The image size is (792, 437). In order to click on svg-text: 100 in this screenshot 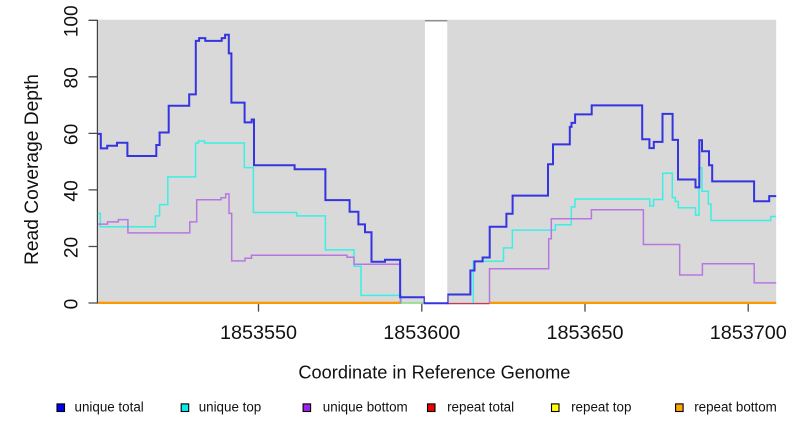, I will do `click(72, 21)`.